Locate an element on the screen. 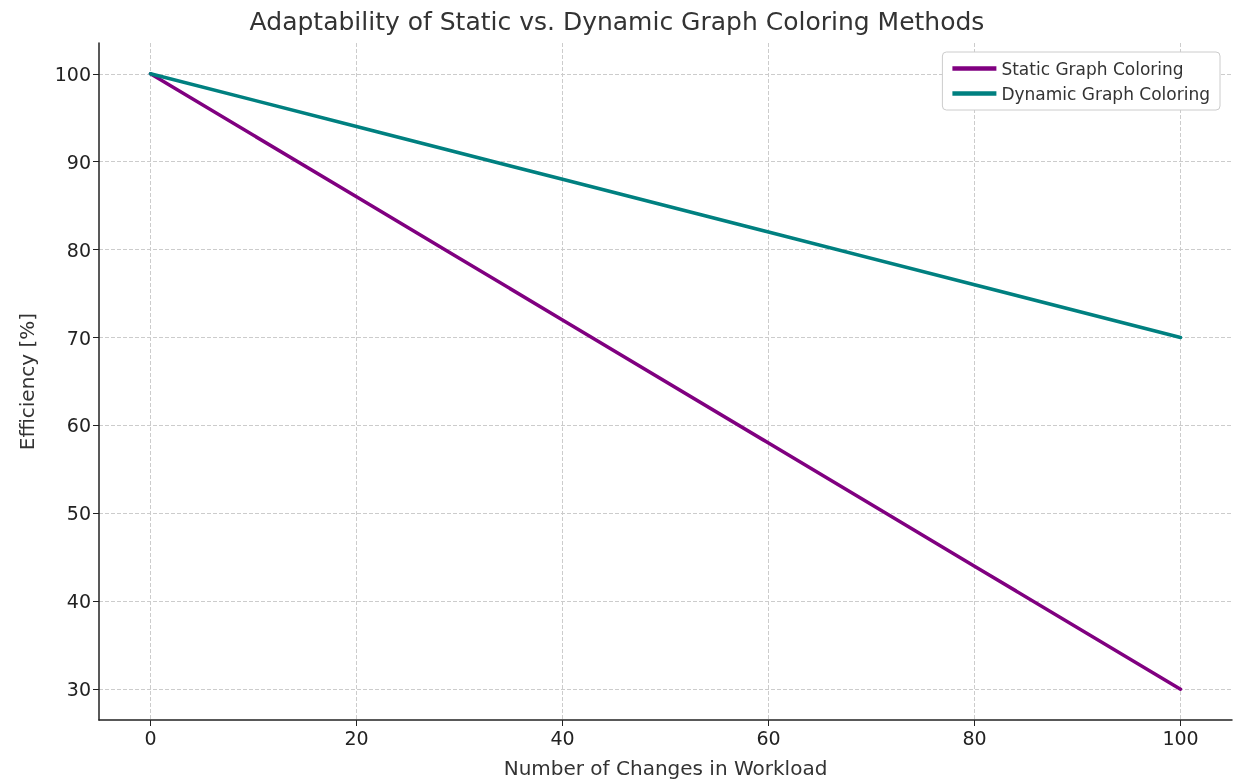  y-tick-label: 80 is located at coordinates (78, 249).